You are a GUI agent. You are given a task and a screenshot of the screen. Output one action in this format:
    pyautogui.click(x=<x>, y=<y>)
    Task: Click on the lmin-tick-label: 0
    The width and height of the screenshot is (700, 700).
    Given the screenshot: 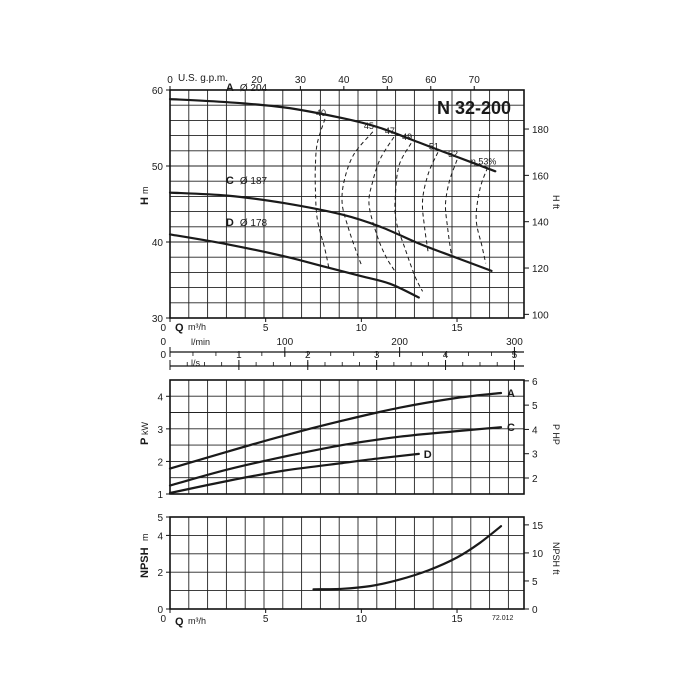 What is the action you would take?
    pyautogui.click(x=163, y=342)
    